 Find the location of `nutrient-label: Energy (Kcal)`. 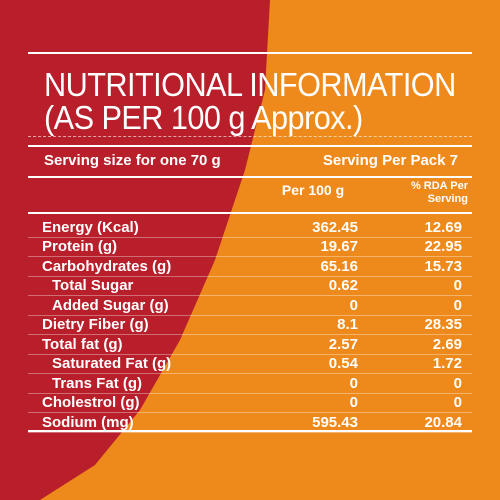

nutrient-label: Energy (Kcal) is located at coordinates (90, 227).